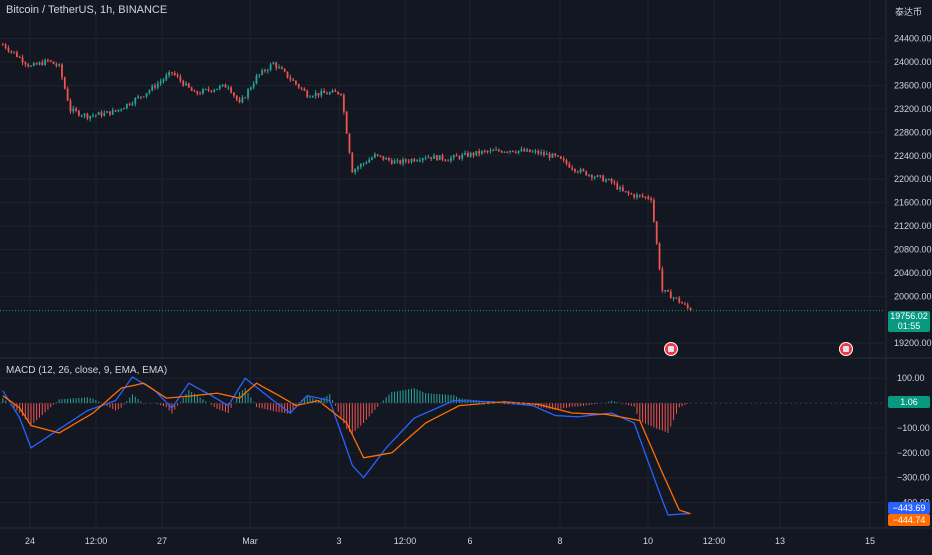  I want to click on macd-title: MACD (12, 26, close, 9, EMA, EMA), so click(87, 370).